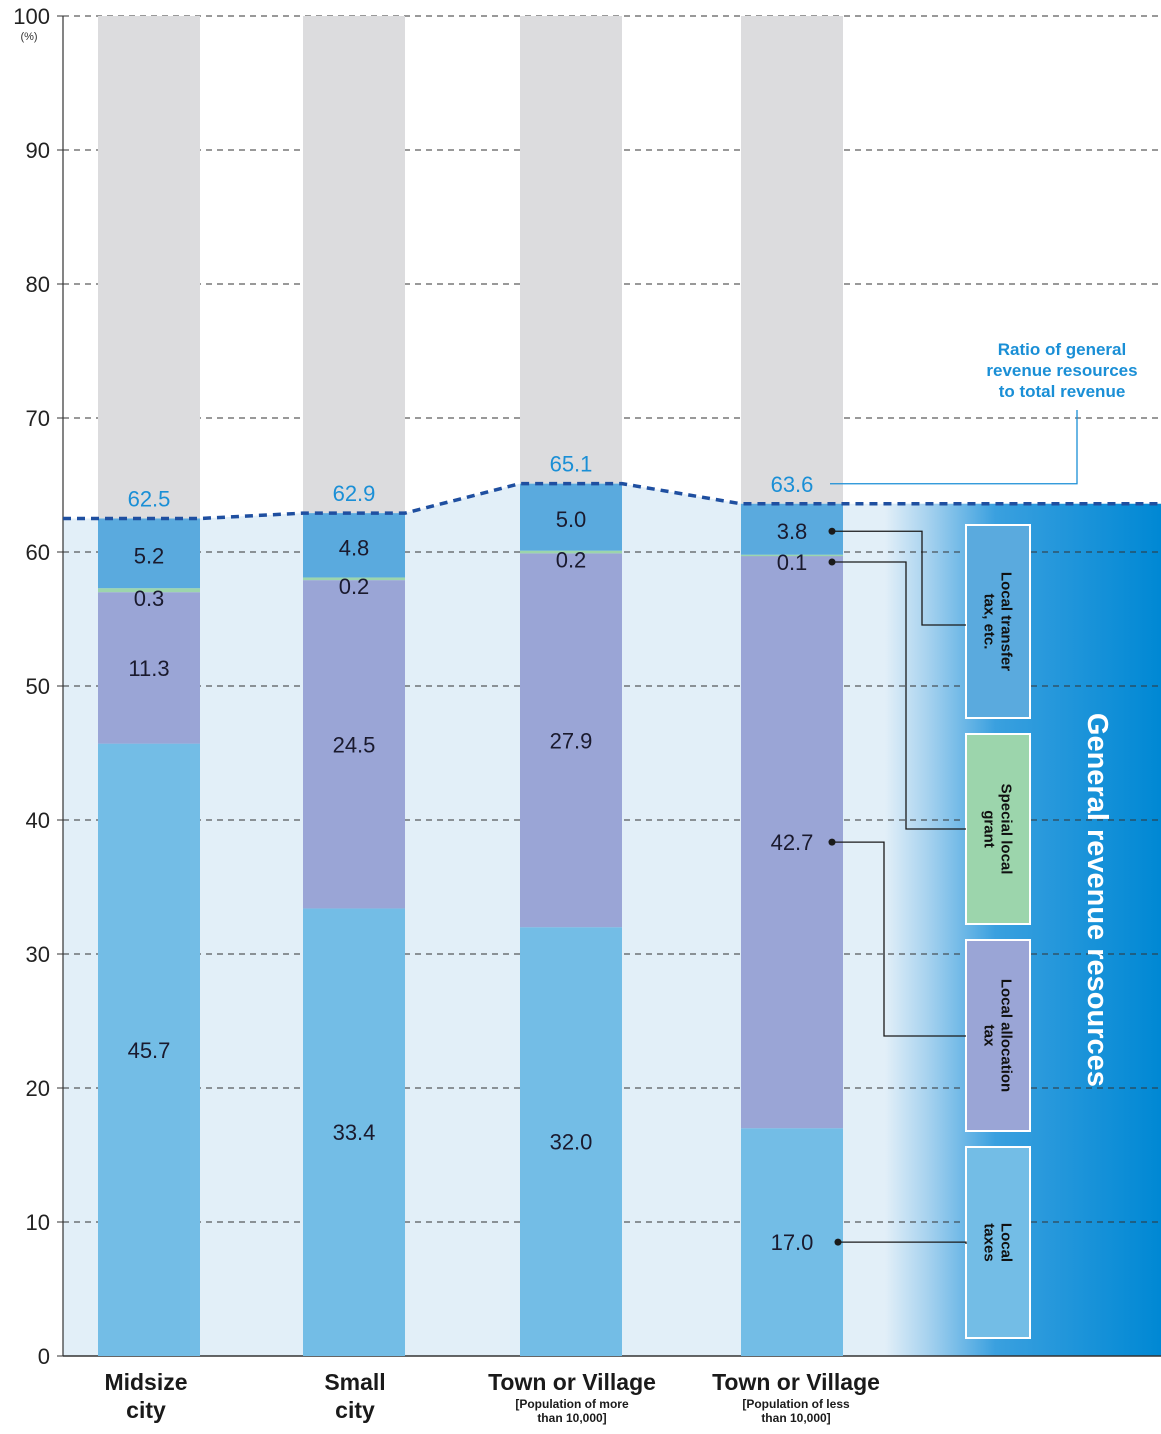 The width and height of the screenshot is (1161, 1434). What do you see at coordinates (38, 1088) in the screenshot?
I see `y-tick-label: 20` at bounding box center [38, 1088].